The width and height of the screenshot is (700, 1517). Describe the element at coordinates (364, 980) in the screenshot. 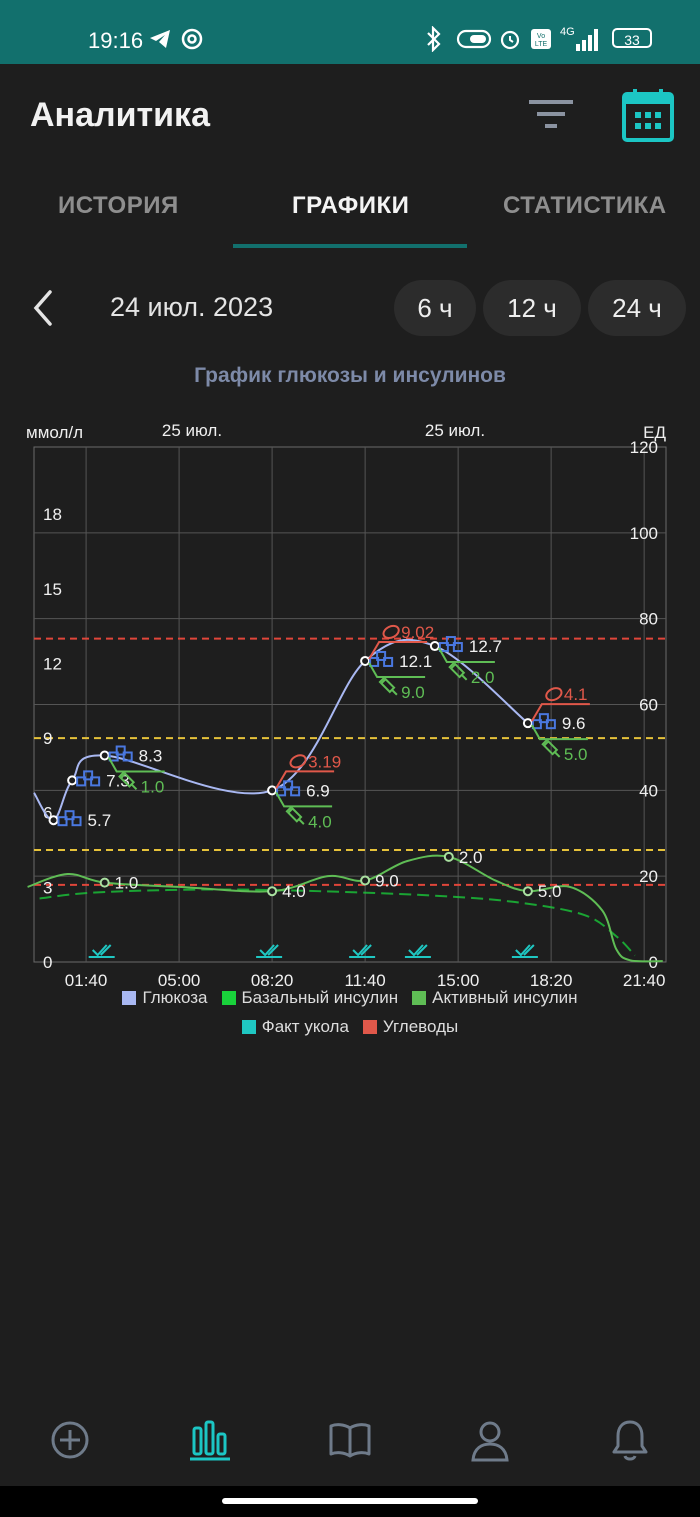

I see `x-tick-label: 11:40` at that location.